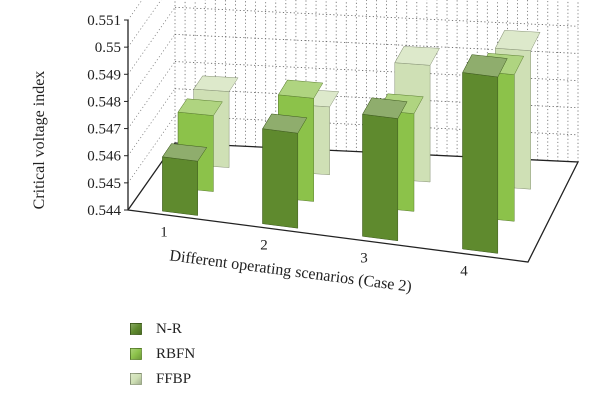 This screenshot has width=600, height=400. Describe the element at coordinates (104, 102) in the screenshot. I see `y-tick-label: 0.548` at that location.